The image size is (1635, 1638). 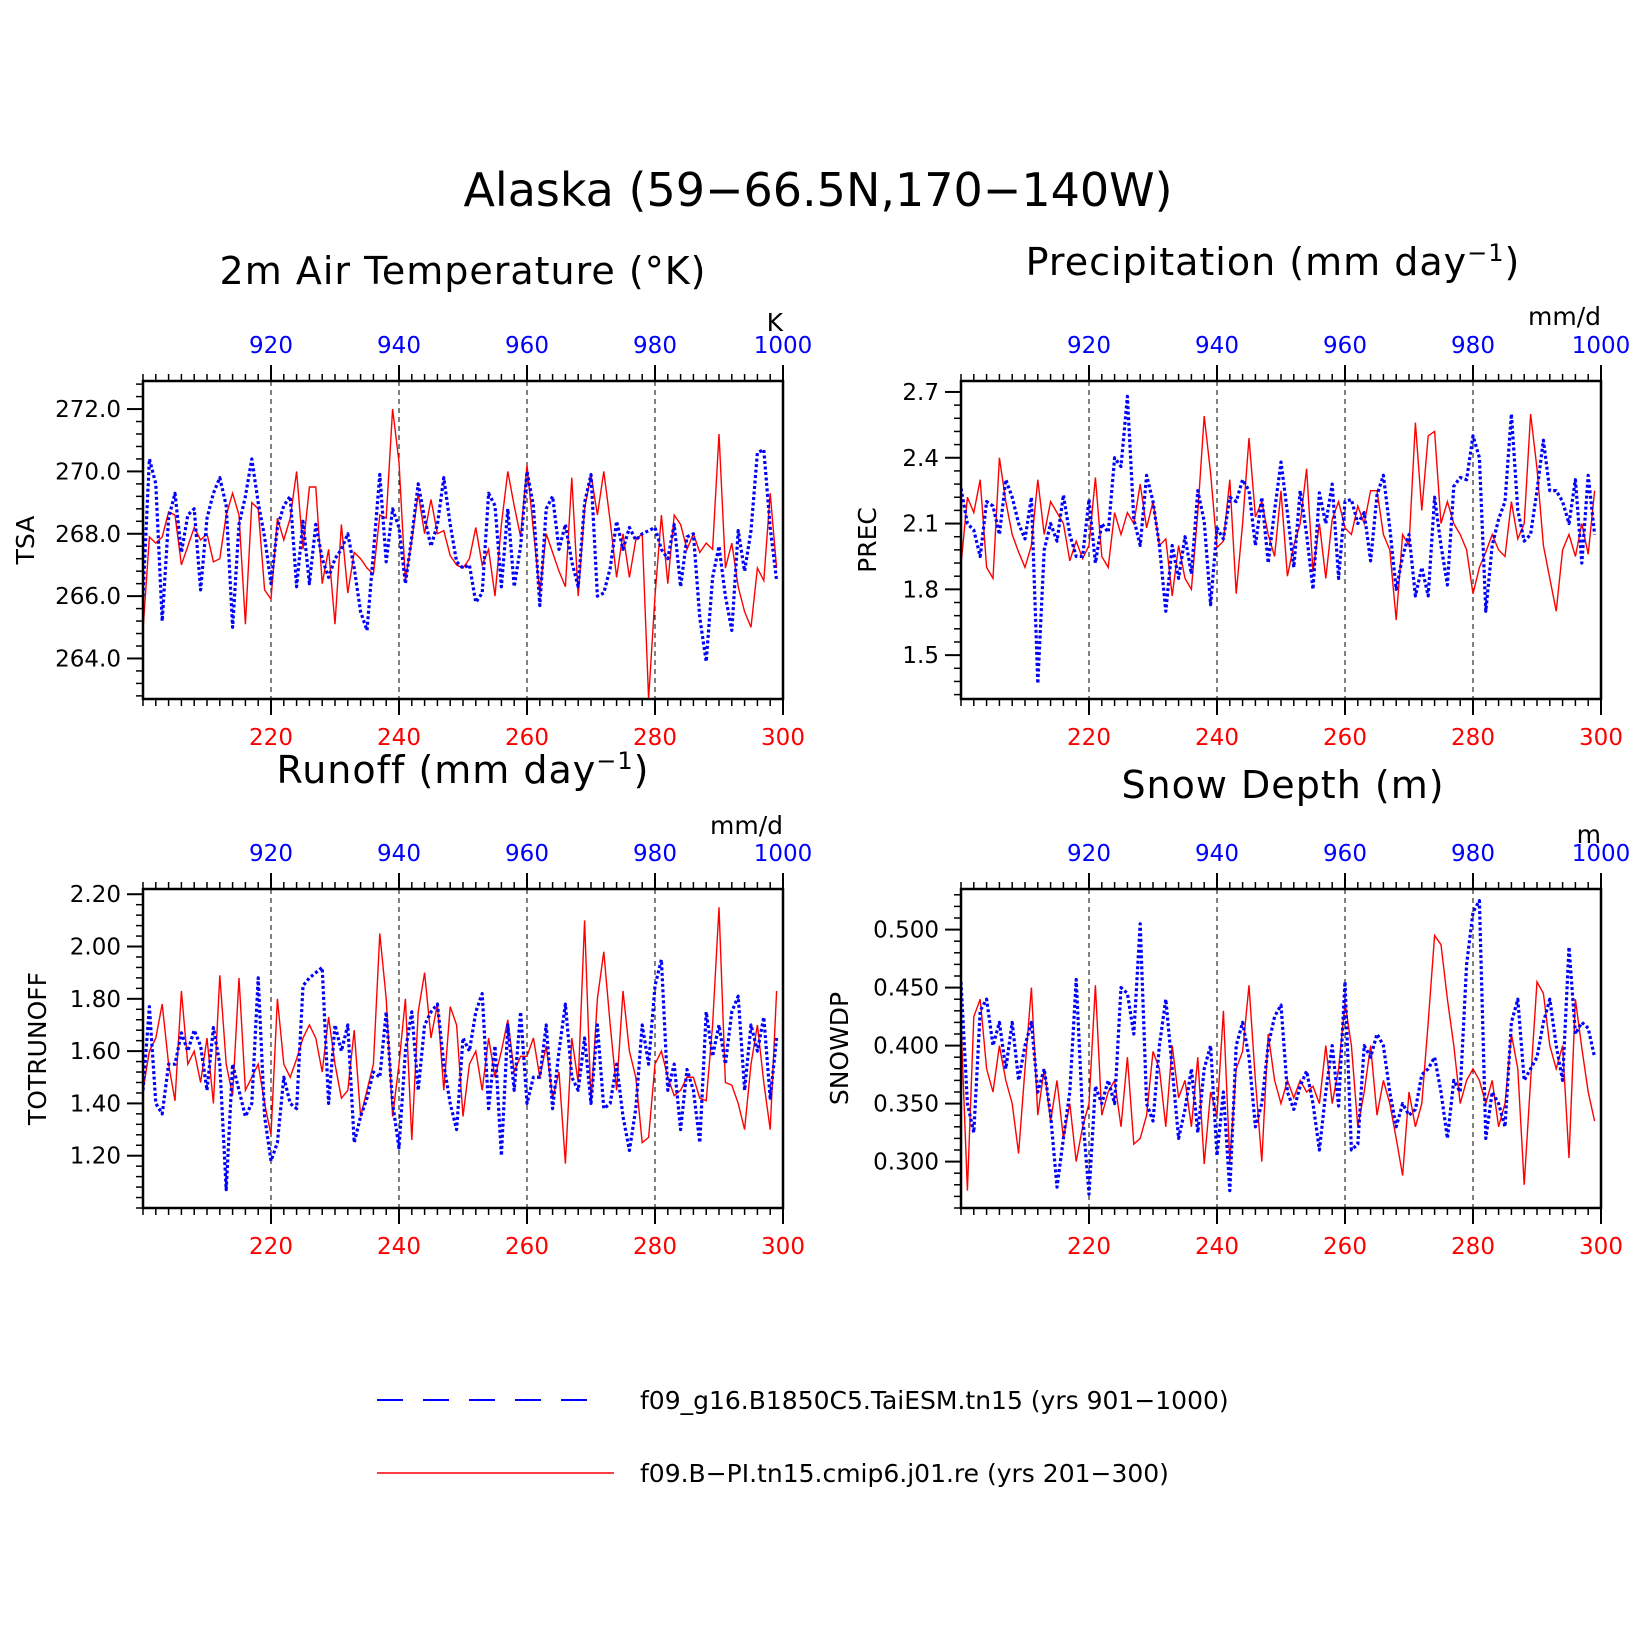 I want to click on y-axis-label-prec: PREC, so click(x=867, y=540).